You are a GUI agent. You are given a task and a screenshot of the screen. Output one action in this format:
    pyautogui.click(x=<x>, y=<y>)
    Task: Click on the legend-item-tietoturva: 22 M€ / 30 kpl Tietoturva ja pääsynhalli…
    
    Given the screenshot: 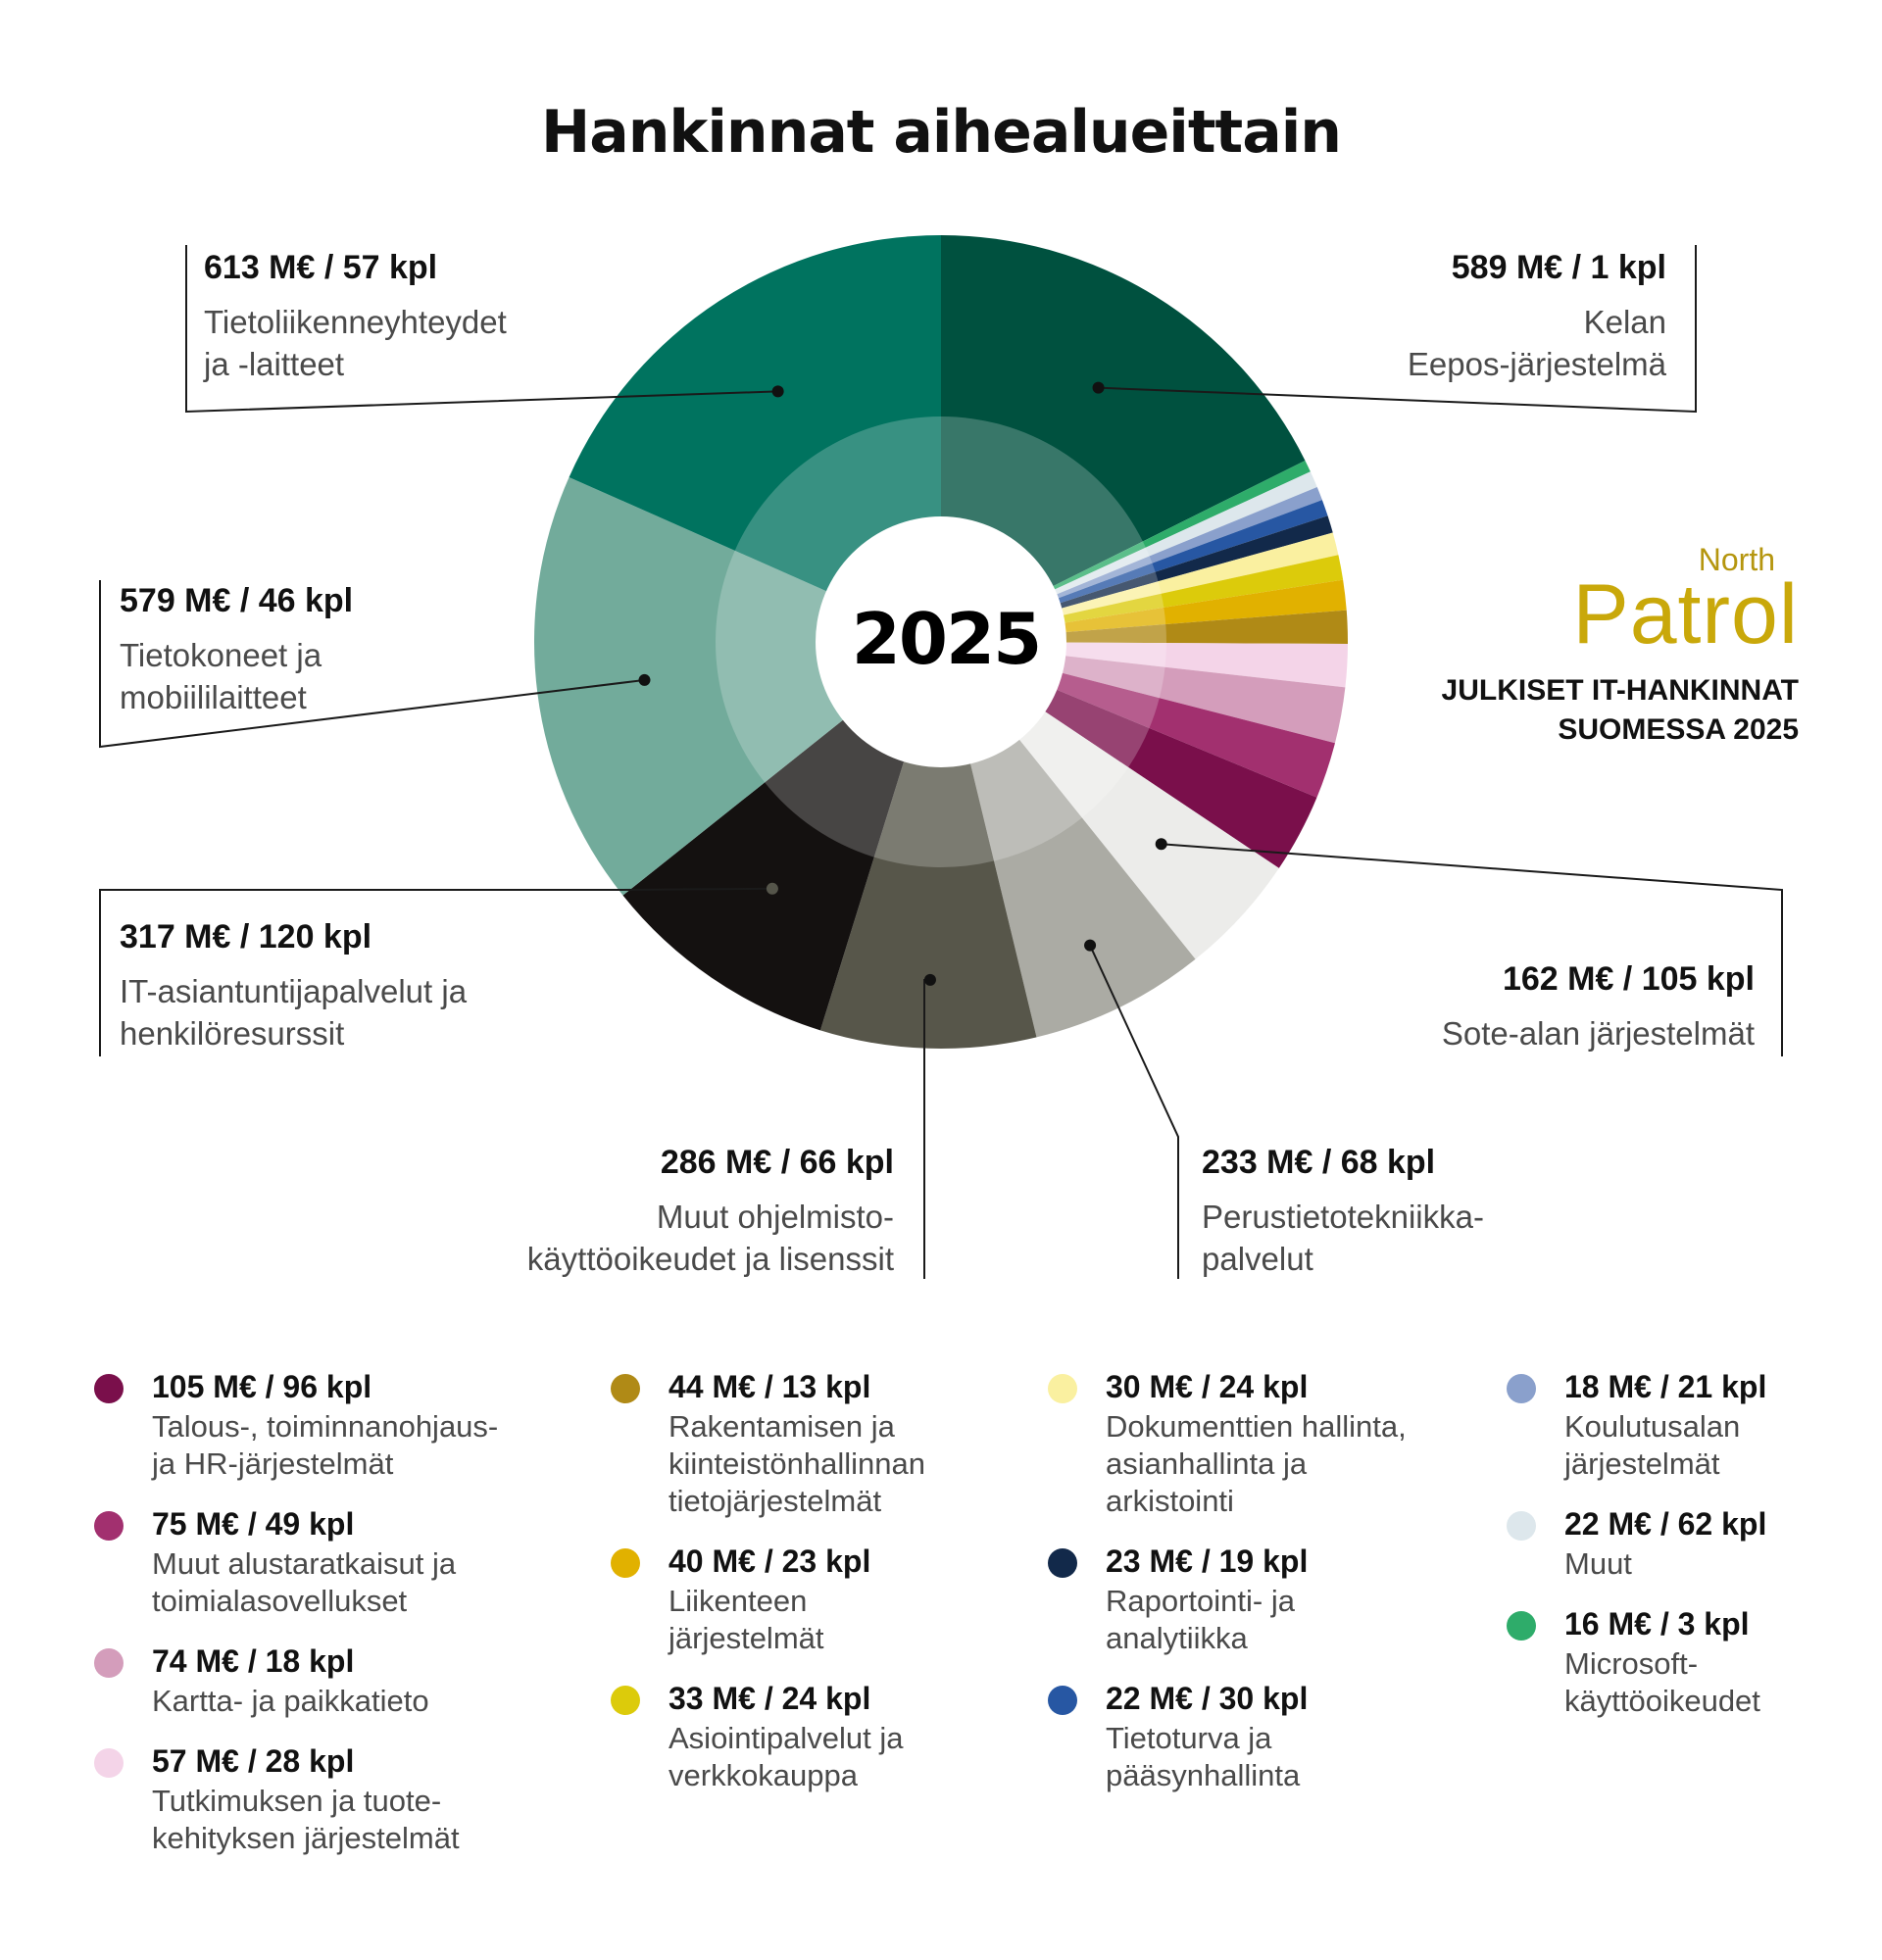 What is the action you would take?
    pyautogui.click(x=1292, y=1737)
    